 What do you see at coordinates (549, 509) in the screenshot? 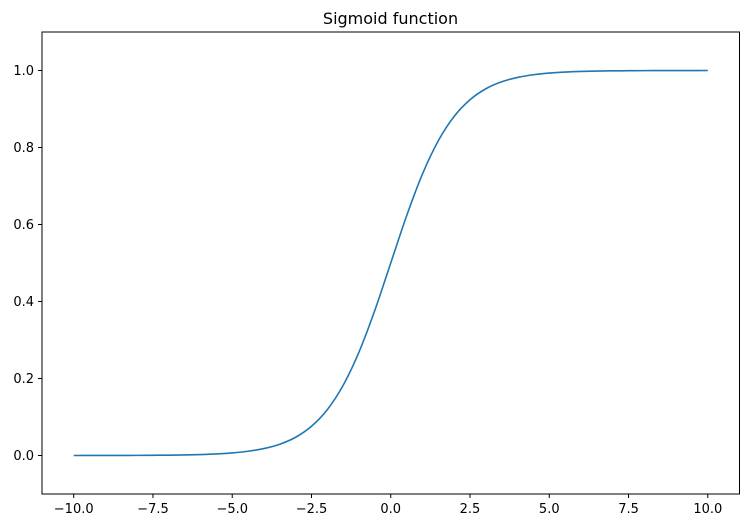
I see `x-tick-label: 5.0` at bounding box center [549, 509].